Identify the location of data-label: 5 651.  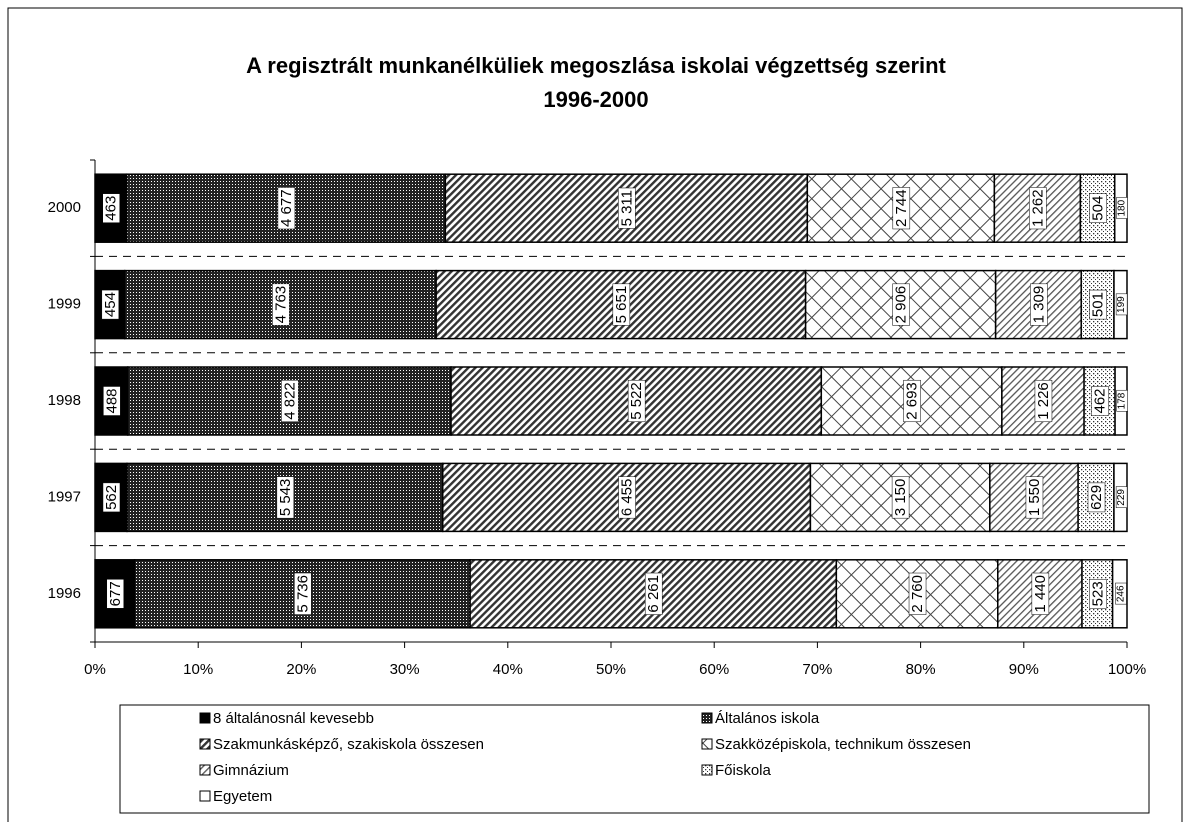
(621, 304).